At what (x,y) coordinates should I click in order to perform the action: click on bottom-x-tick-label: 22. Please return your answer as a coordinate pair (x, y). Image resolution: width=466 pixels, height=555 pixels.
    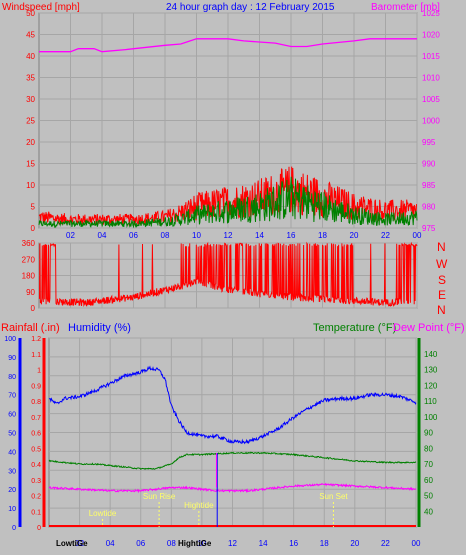
    Looking at the image, I should click on (385, 543).